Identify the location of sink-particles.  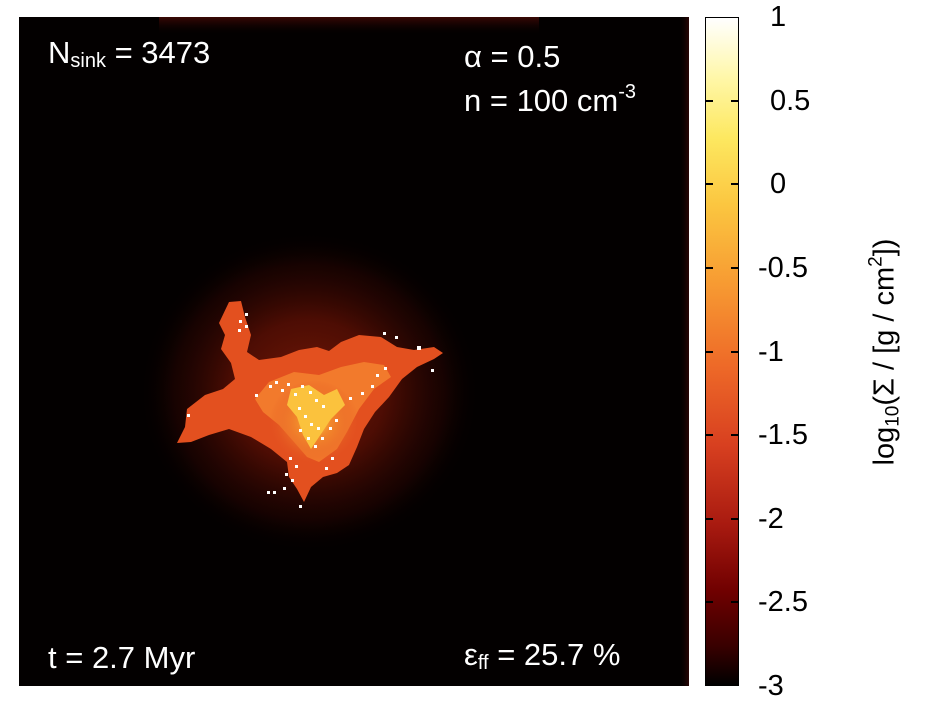
(310, 410).